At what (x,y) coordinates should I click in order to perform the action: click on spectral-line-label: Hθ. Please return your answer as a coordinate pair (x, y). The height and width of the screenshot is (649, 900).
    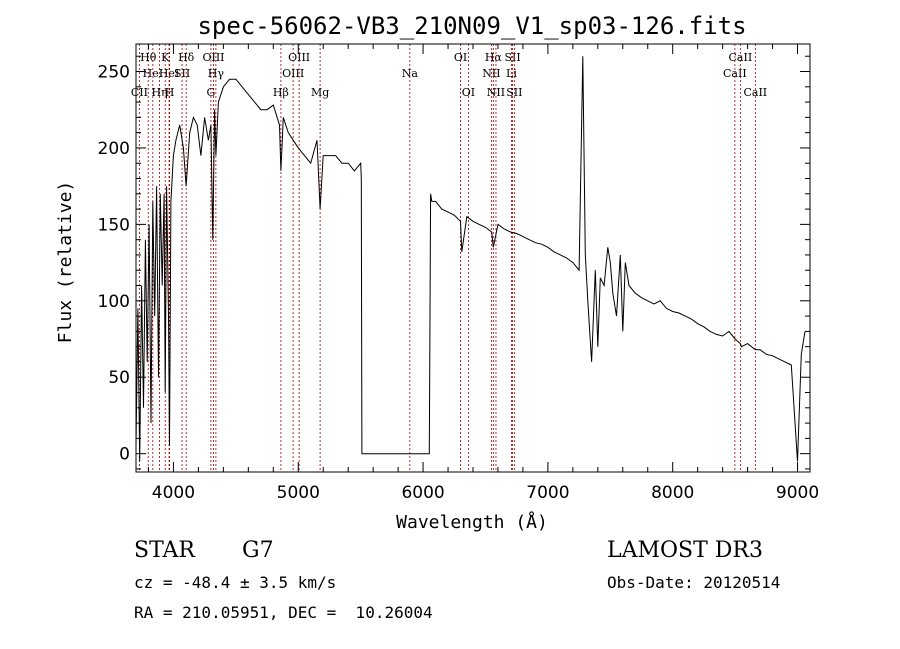
    Looking at the image, I should click on (148, 57).